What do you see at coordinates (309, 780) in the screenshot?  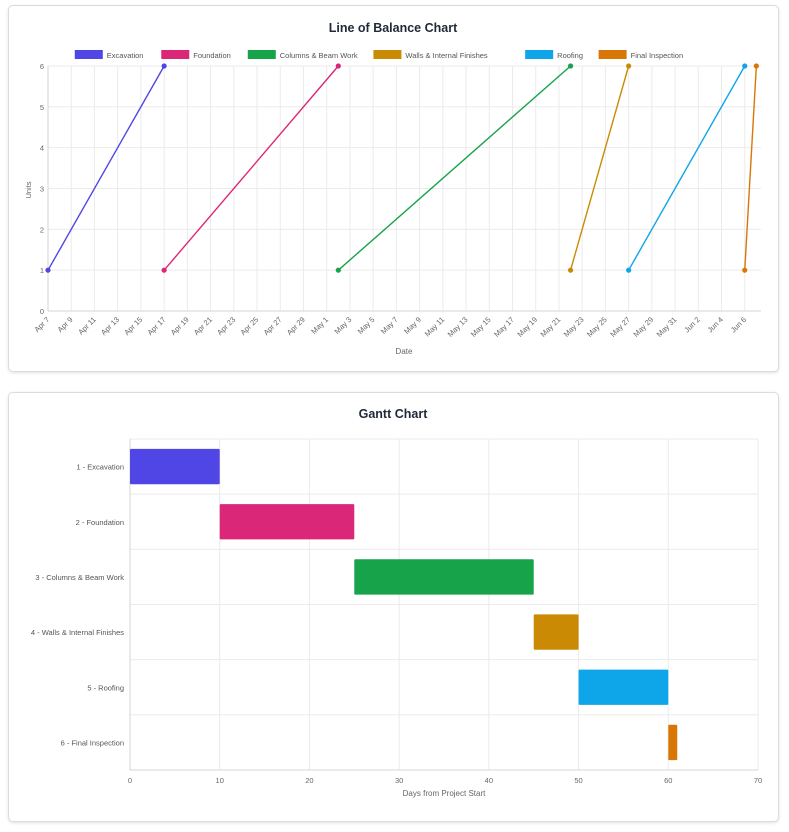 I see `x-tick-label: 20` at bounding box center [309, 780].